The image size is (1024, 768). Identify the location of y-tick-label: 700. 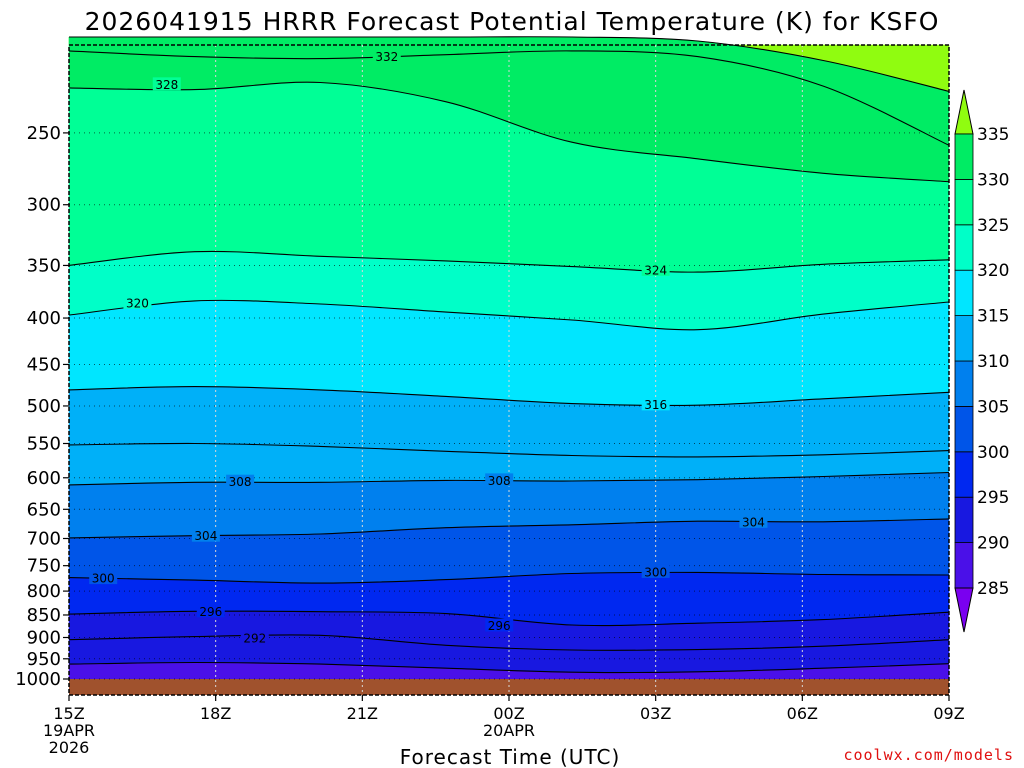
(44, 538).